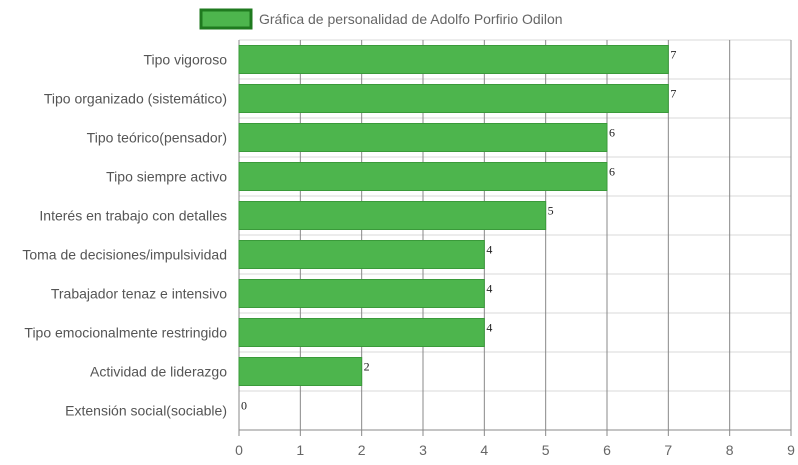  I want to click on legend-swatch, so click(226, 19).